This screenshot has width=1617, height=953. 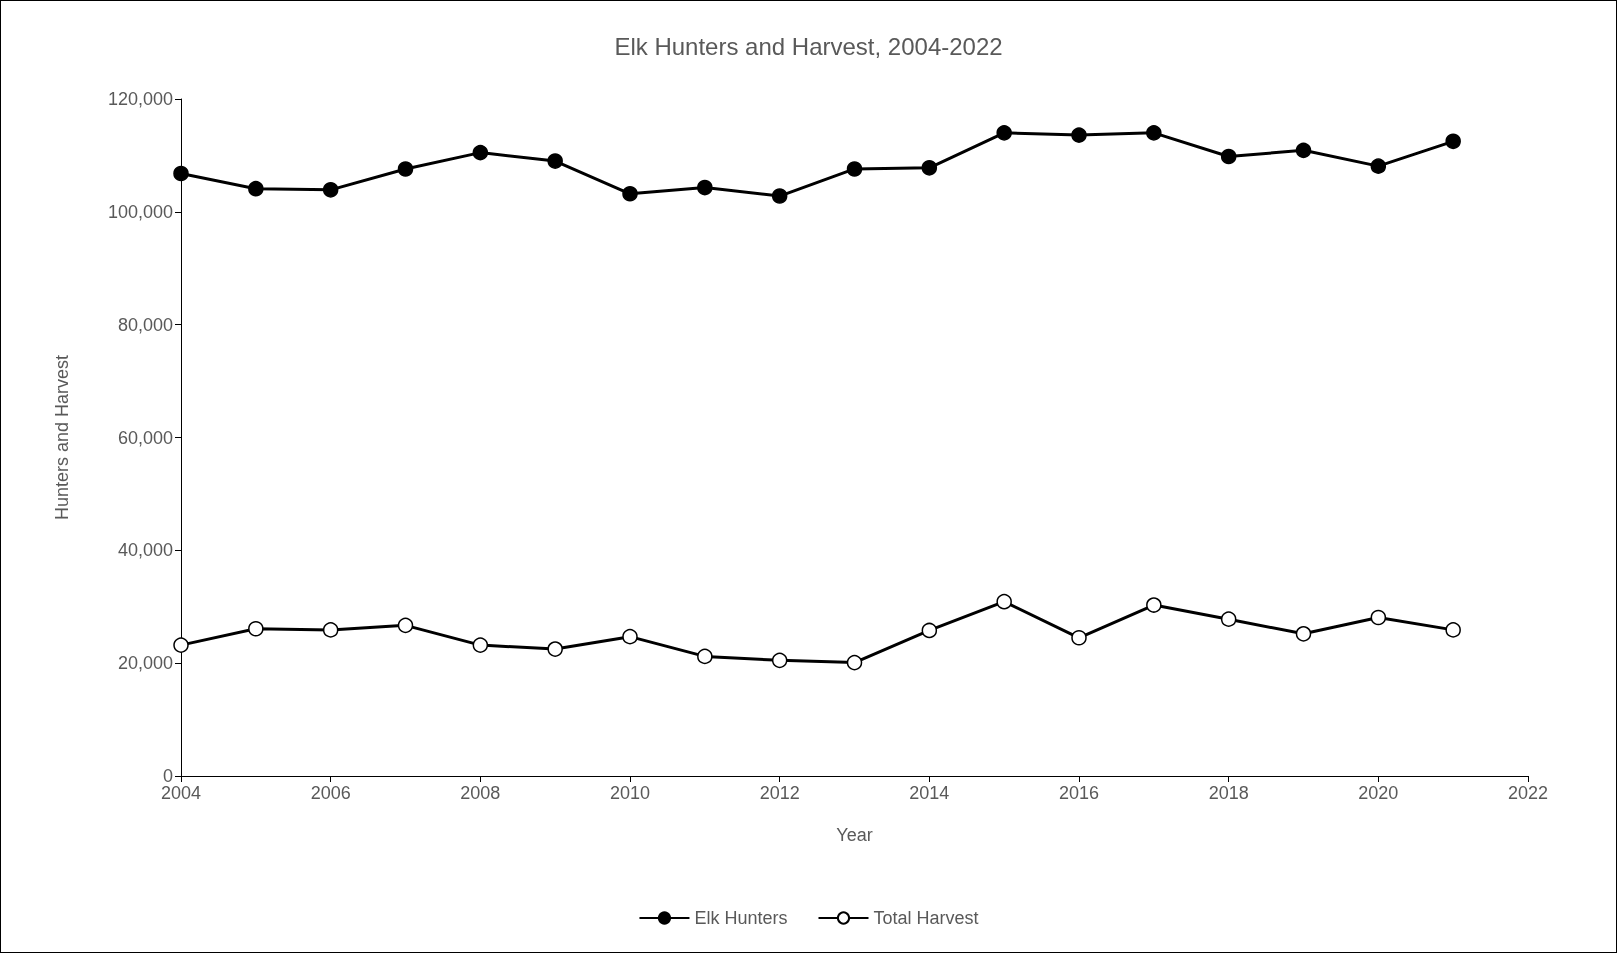 What do you see at coordinates (145, 437) in the screenshot?
I see `y-tick-label: 60,000` at bounding box center [145, 437].